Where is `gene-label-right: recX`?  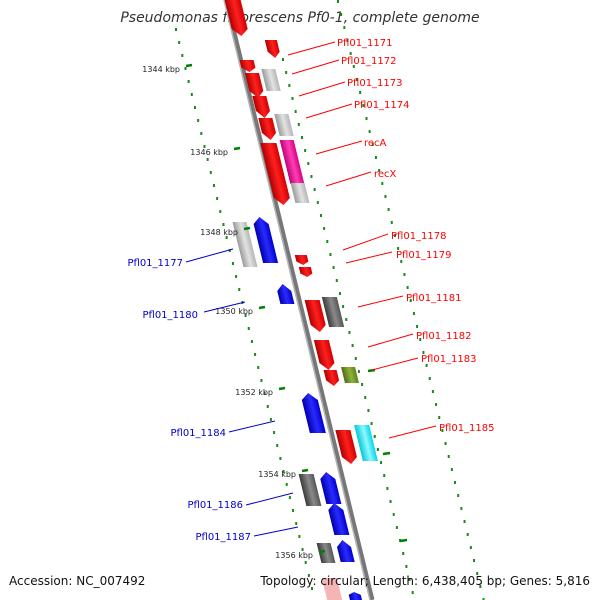 gene-label-right: recX is located at coordinates (385, 174).